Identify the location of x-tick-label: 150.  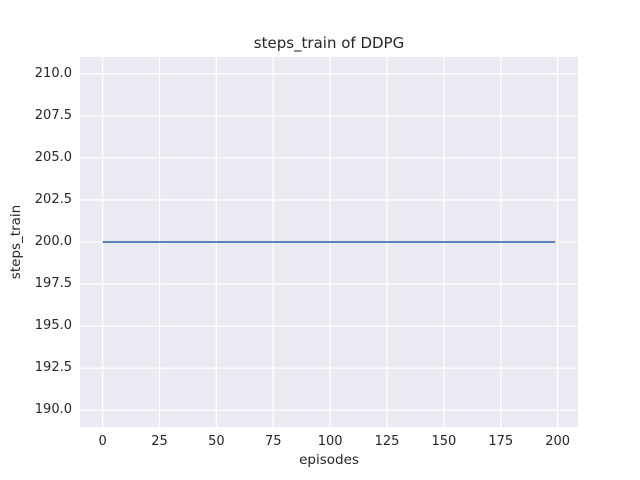
(444, 441).